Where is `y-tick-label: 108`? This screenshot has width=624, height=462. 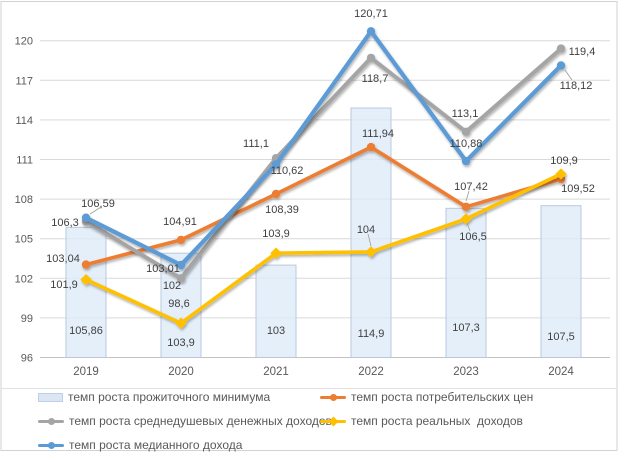 y-tick-label: 108 is located at coordinates (24, 200).